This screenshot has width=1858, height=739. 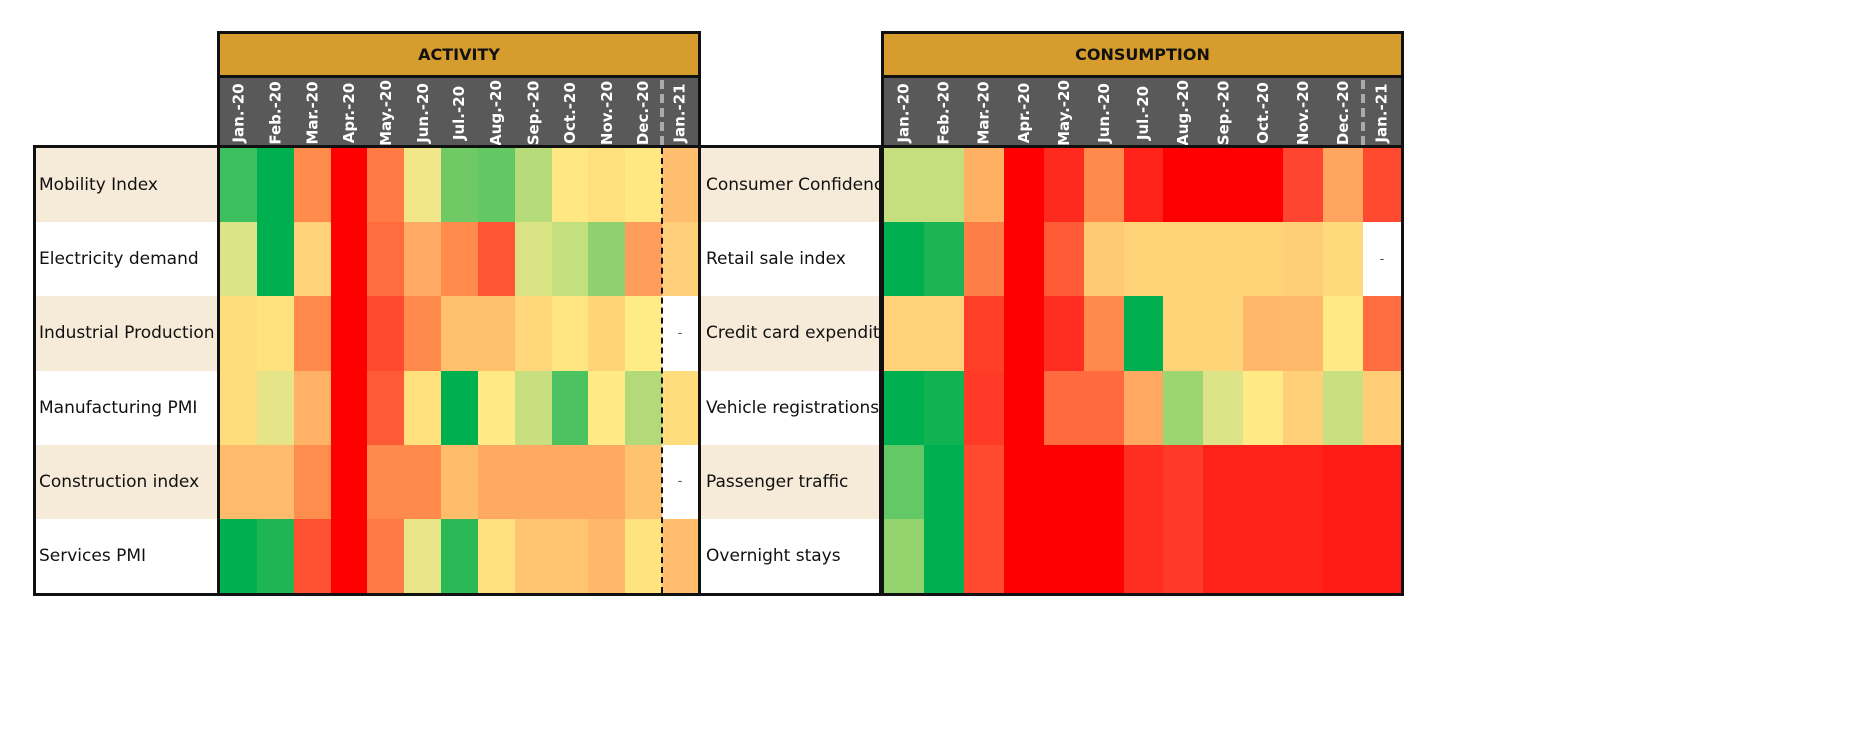 What do you see at coordinates (218, 371) in the screenshot?
I see `activity-heatmap-left-border` at bounding box center [218, 371].